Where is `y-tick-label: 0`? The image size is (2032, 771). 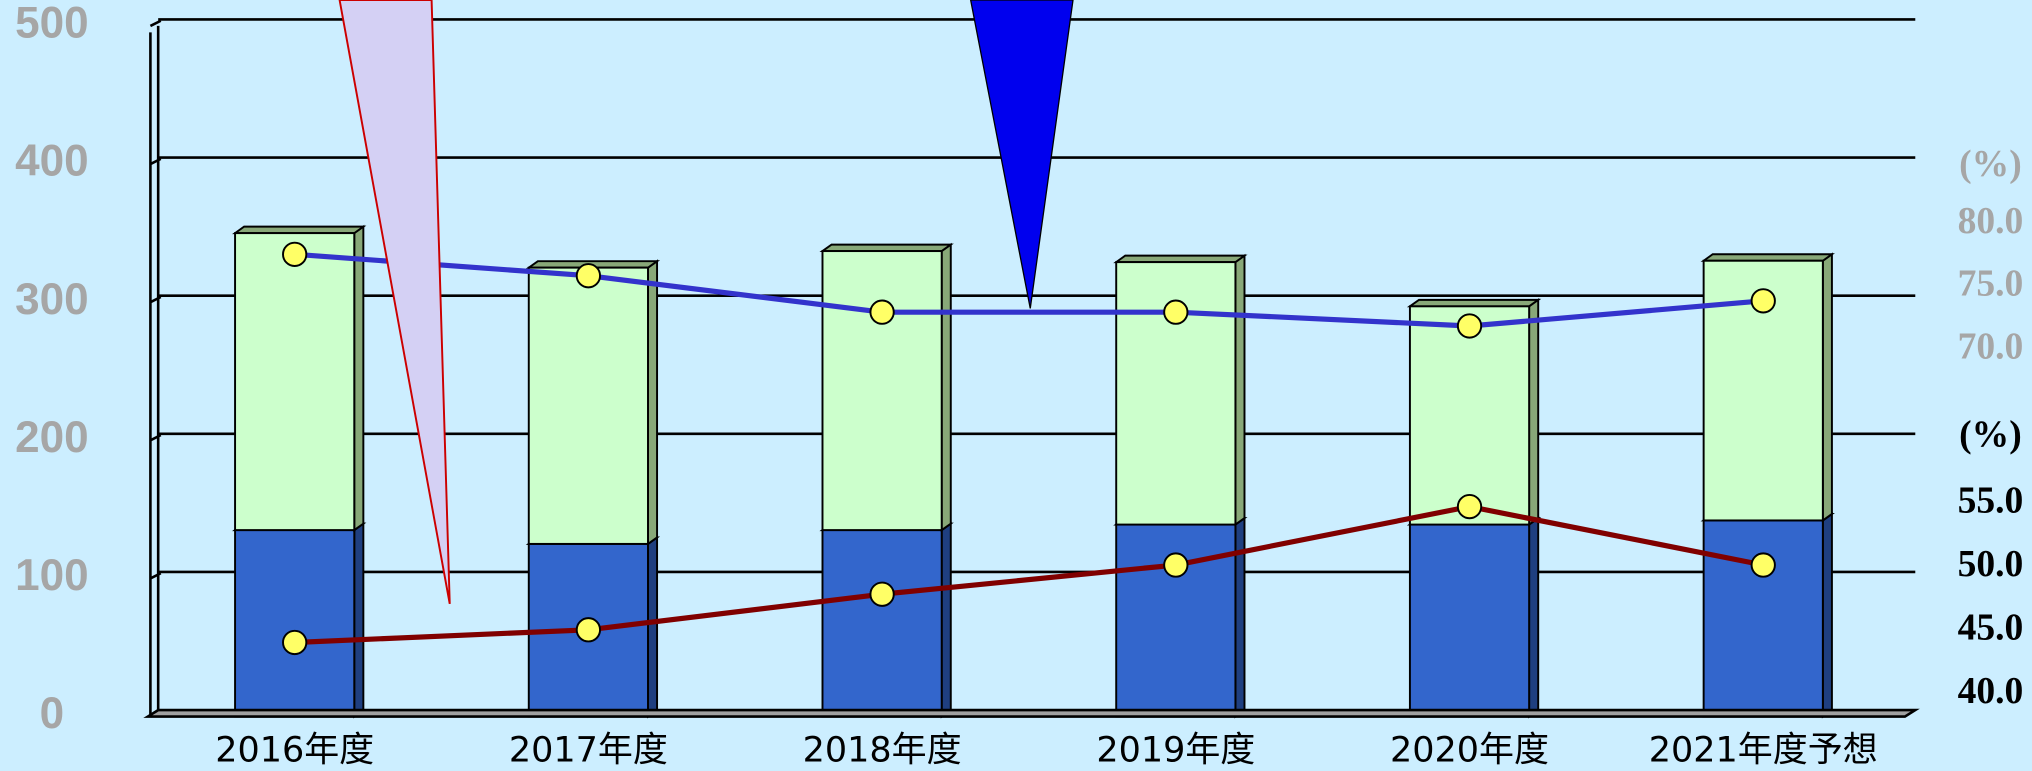 y-tick-label: 0 is located at coordinates (52, 713).